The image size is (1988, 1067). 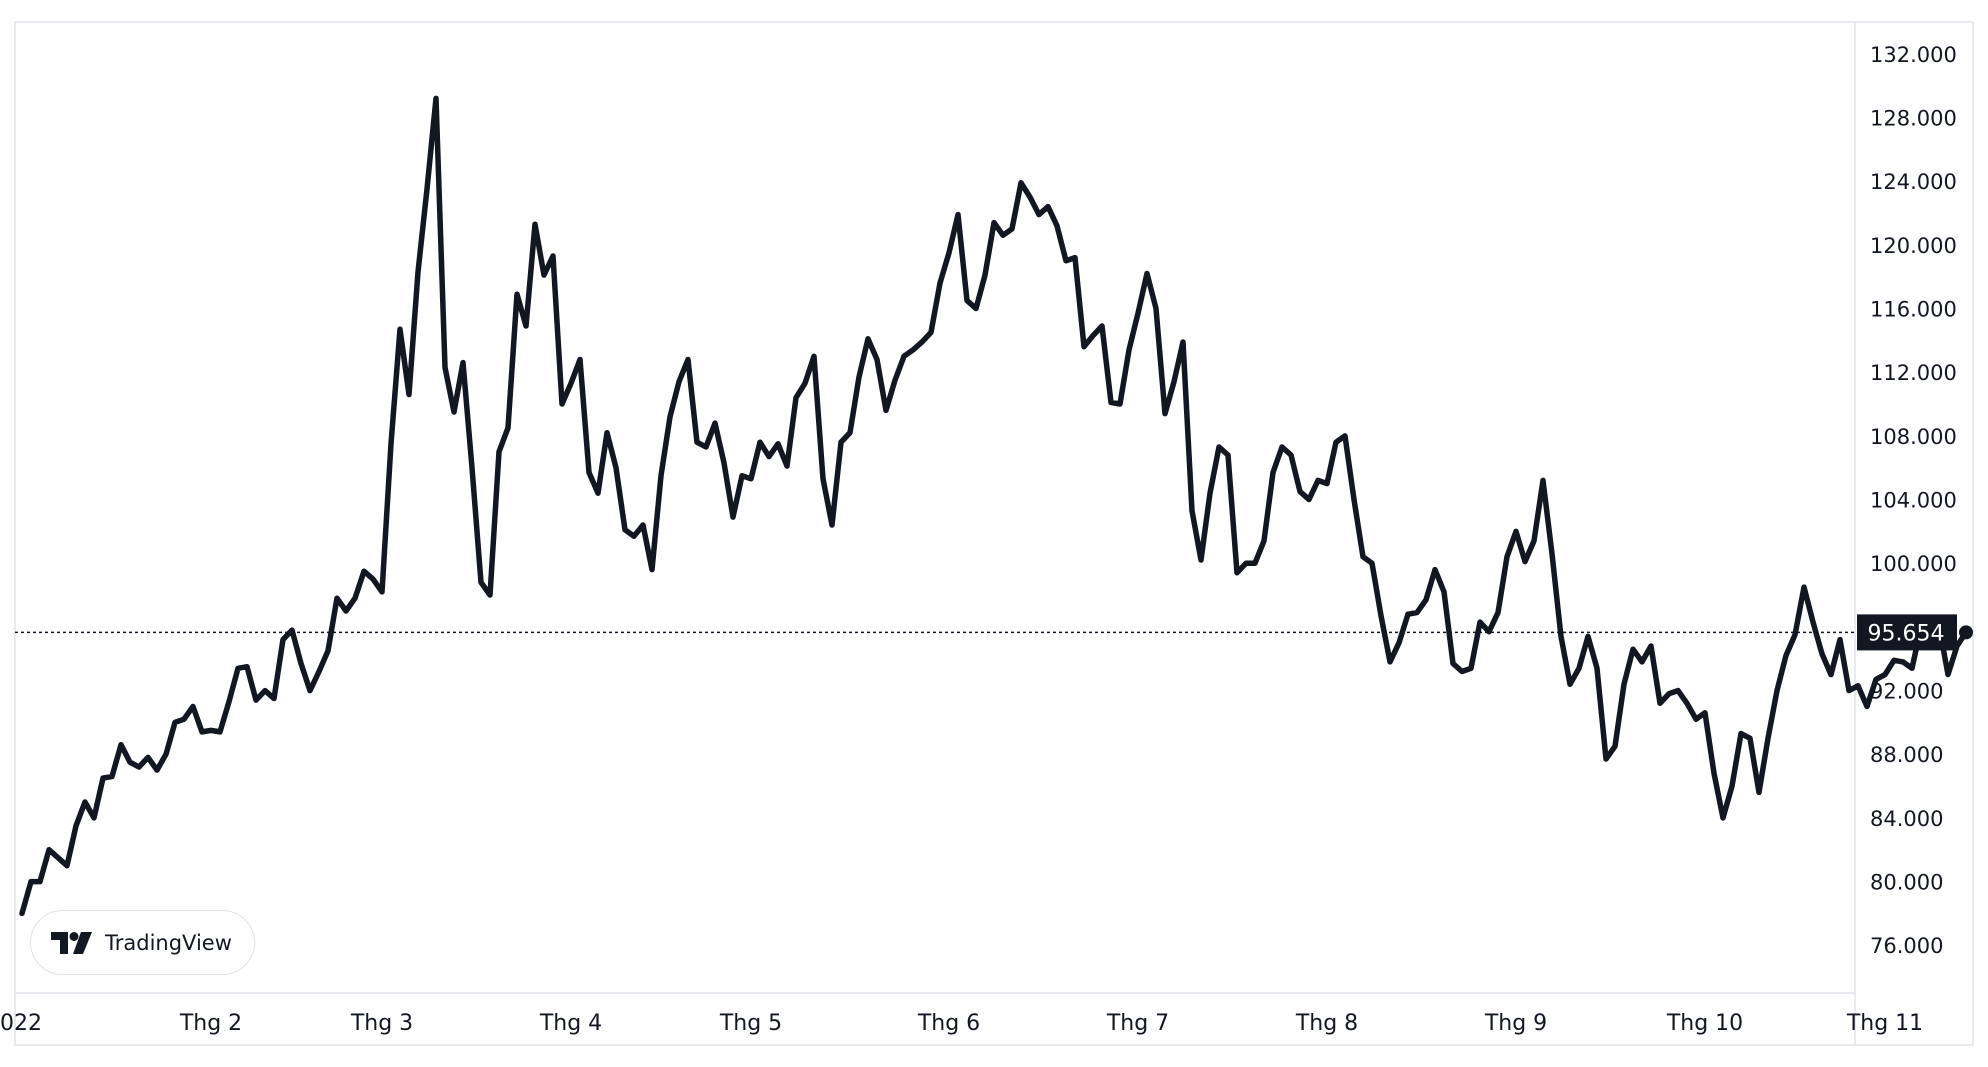 What do you see at coordinates (168, 942) in the screenshot?
I see `tradingview-logo-label: TradingView` at bounding box center [168, 942].